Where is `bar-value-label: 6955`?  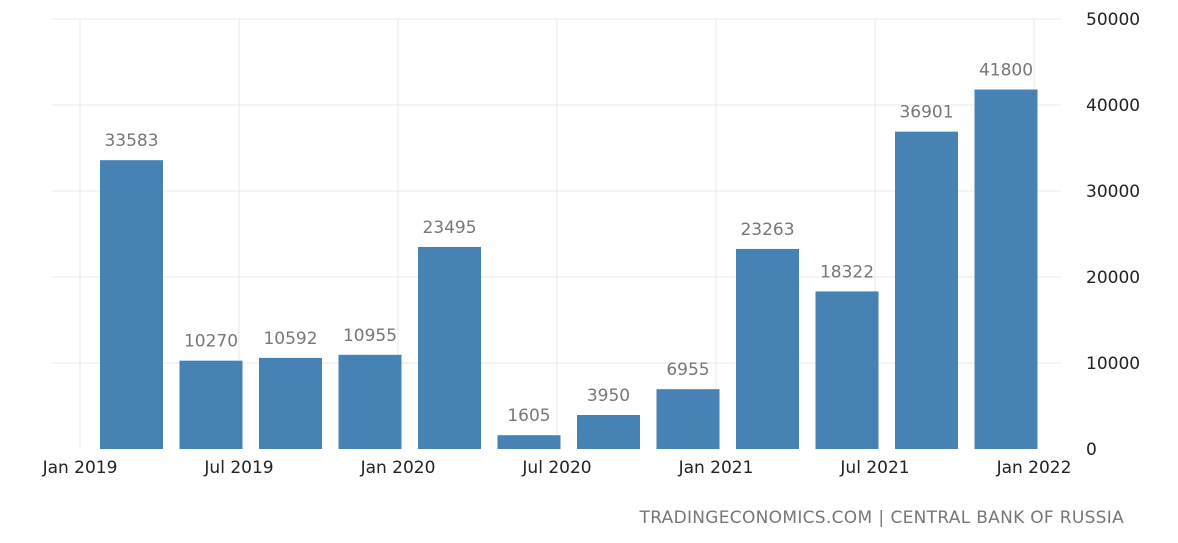 bar-value-label: 6955 is located at coordinates (687, 370).